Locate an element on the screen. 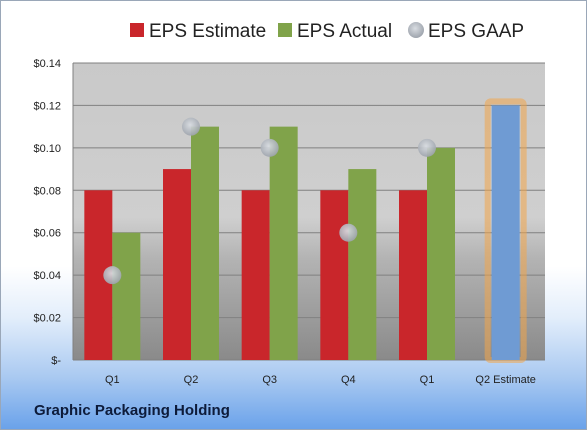  x-tick-label: Q2 Estimate is located at coordinates (505, 380).